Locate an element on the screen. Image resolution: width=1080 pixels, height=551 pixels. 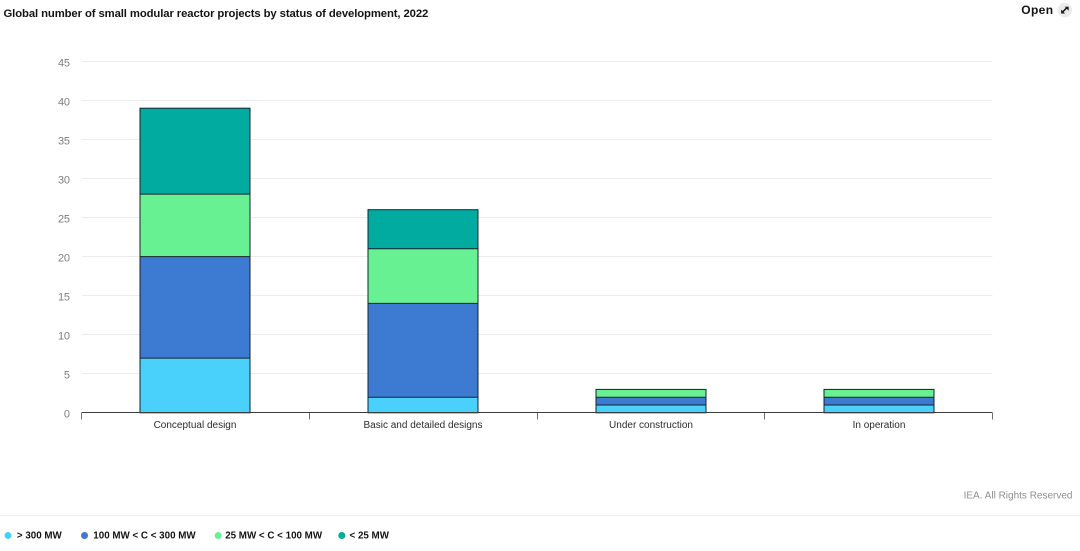
svg-text: 20 is located at coordinates (64, 258).